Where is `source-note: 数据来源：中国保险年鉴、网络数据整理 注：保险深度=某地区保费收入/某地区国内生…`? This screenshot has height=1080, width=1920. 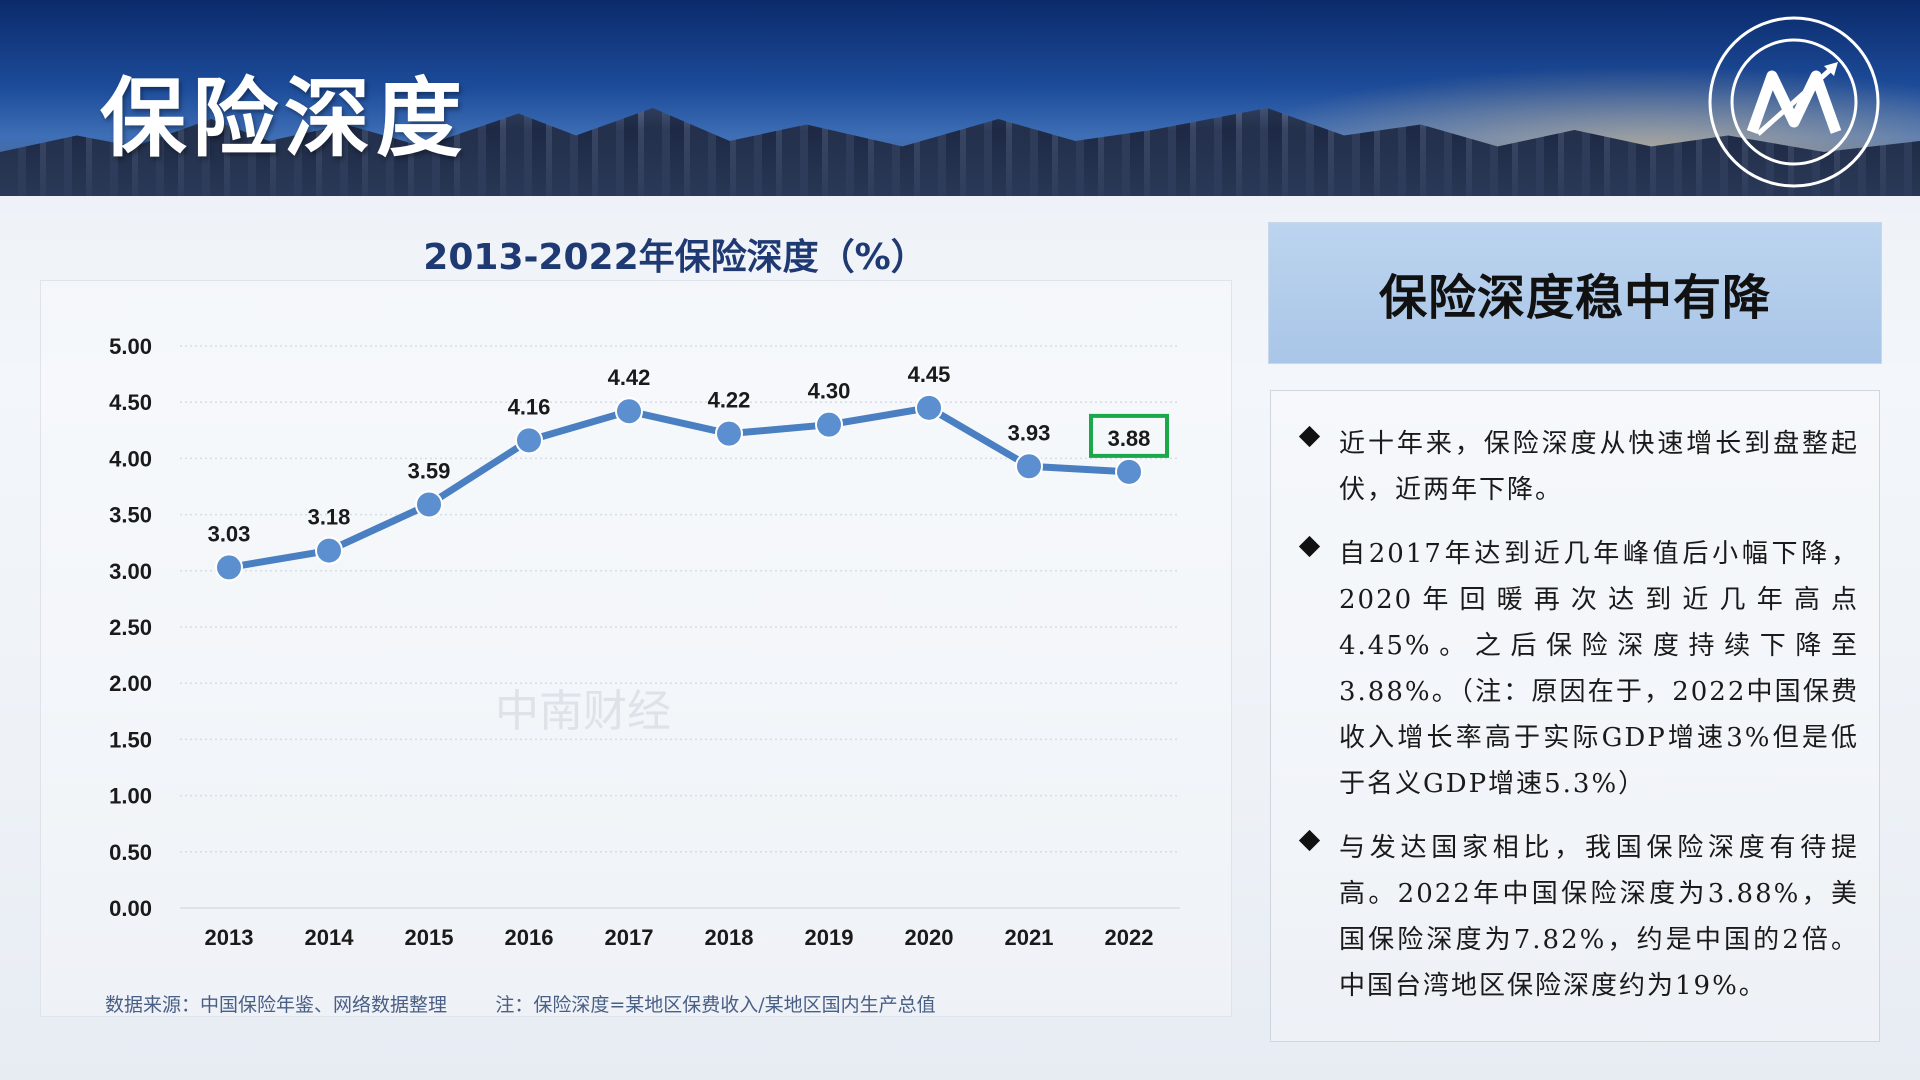 source-note: 数据来源：中国保险年鉴、网络数据整理 注：保险深度=某地区保费收入/某地区国内生… is located at coordinates (520, 1005).